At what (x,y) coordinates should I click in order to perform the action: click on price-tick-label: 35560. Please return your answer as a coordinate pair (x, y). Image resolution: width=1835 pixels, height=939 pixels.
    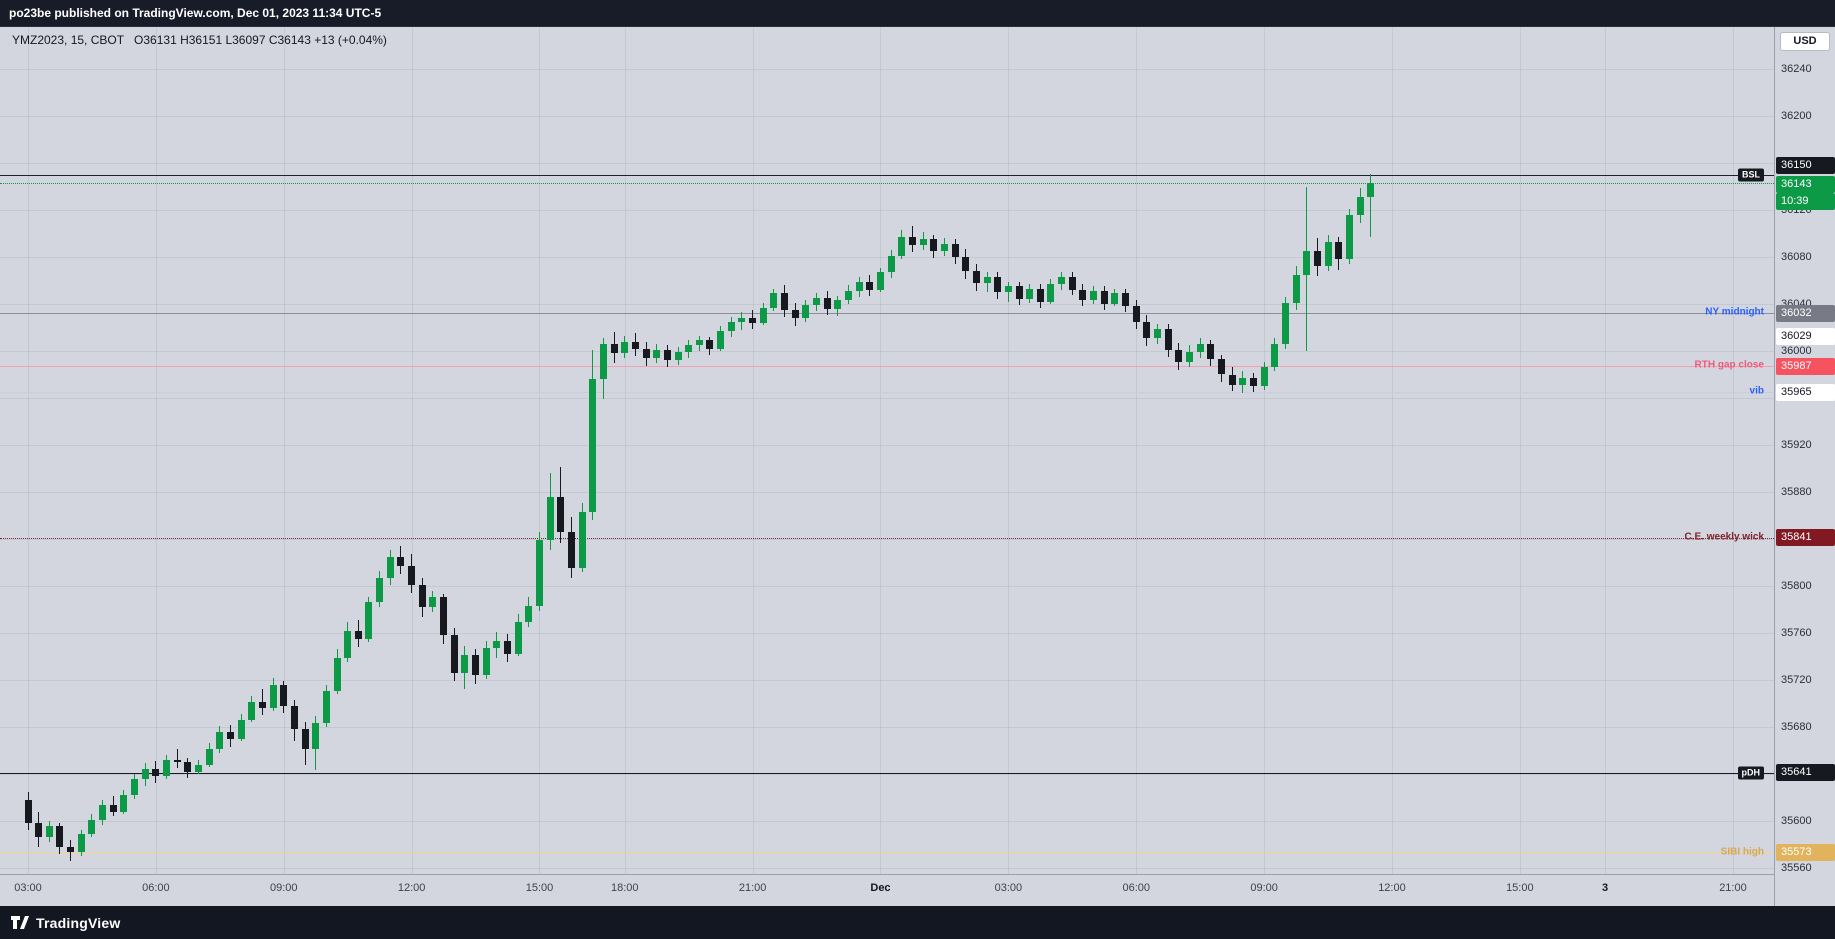
    Looking at the image, I should click on (1796, 868).